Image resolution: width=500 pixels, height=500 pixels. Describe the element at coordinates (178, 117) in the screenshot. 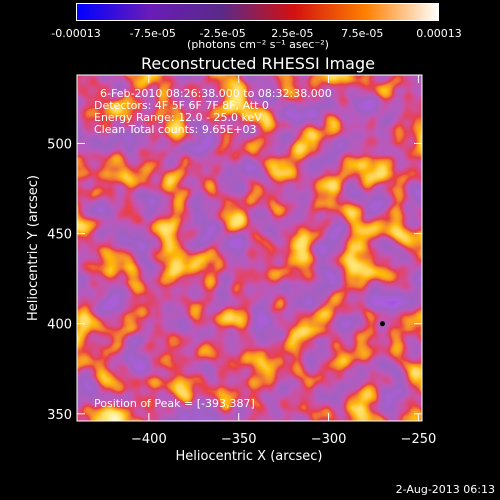

I see `energy-range-label: Energy Range: 12.0 - 25.0 keV` at that location.